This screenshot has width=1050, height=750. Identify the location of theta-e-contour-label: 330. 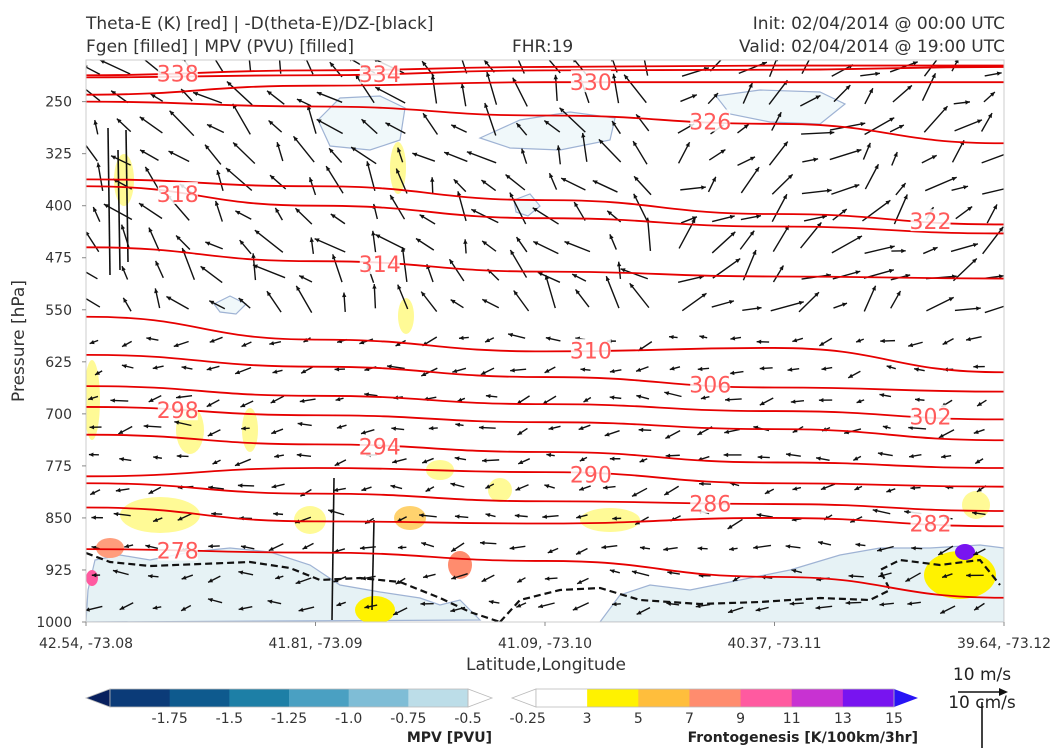
(591, 83).